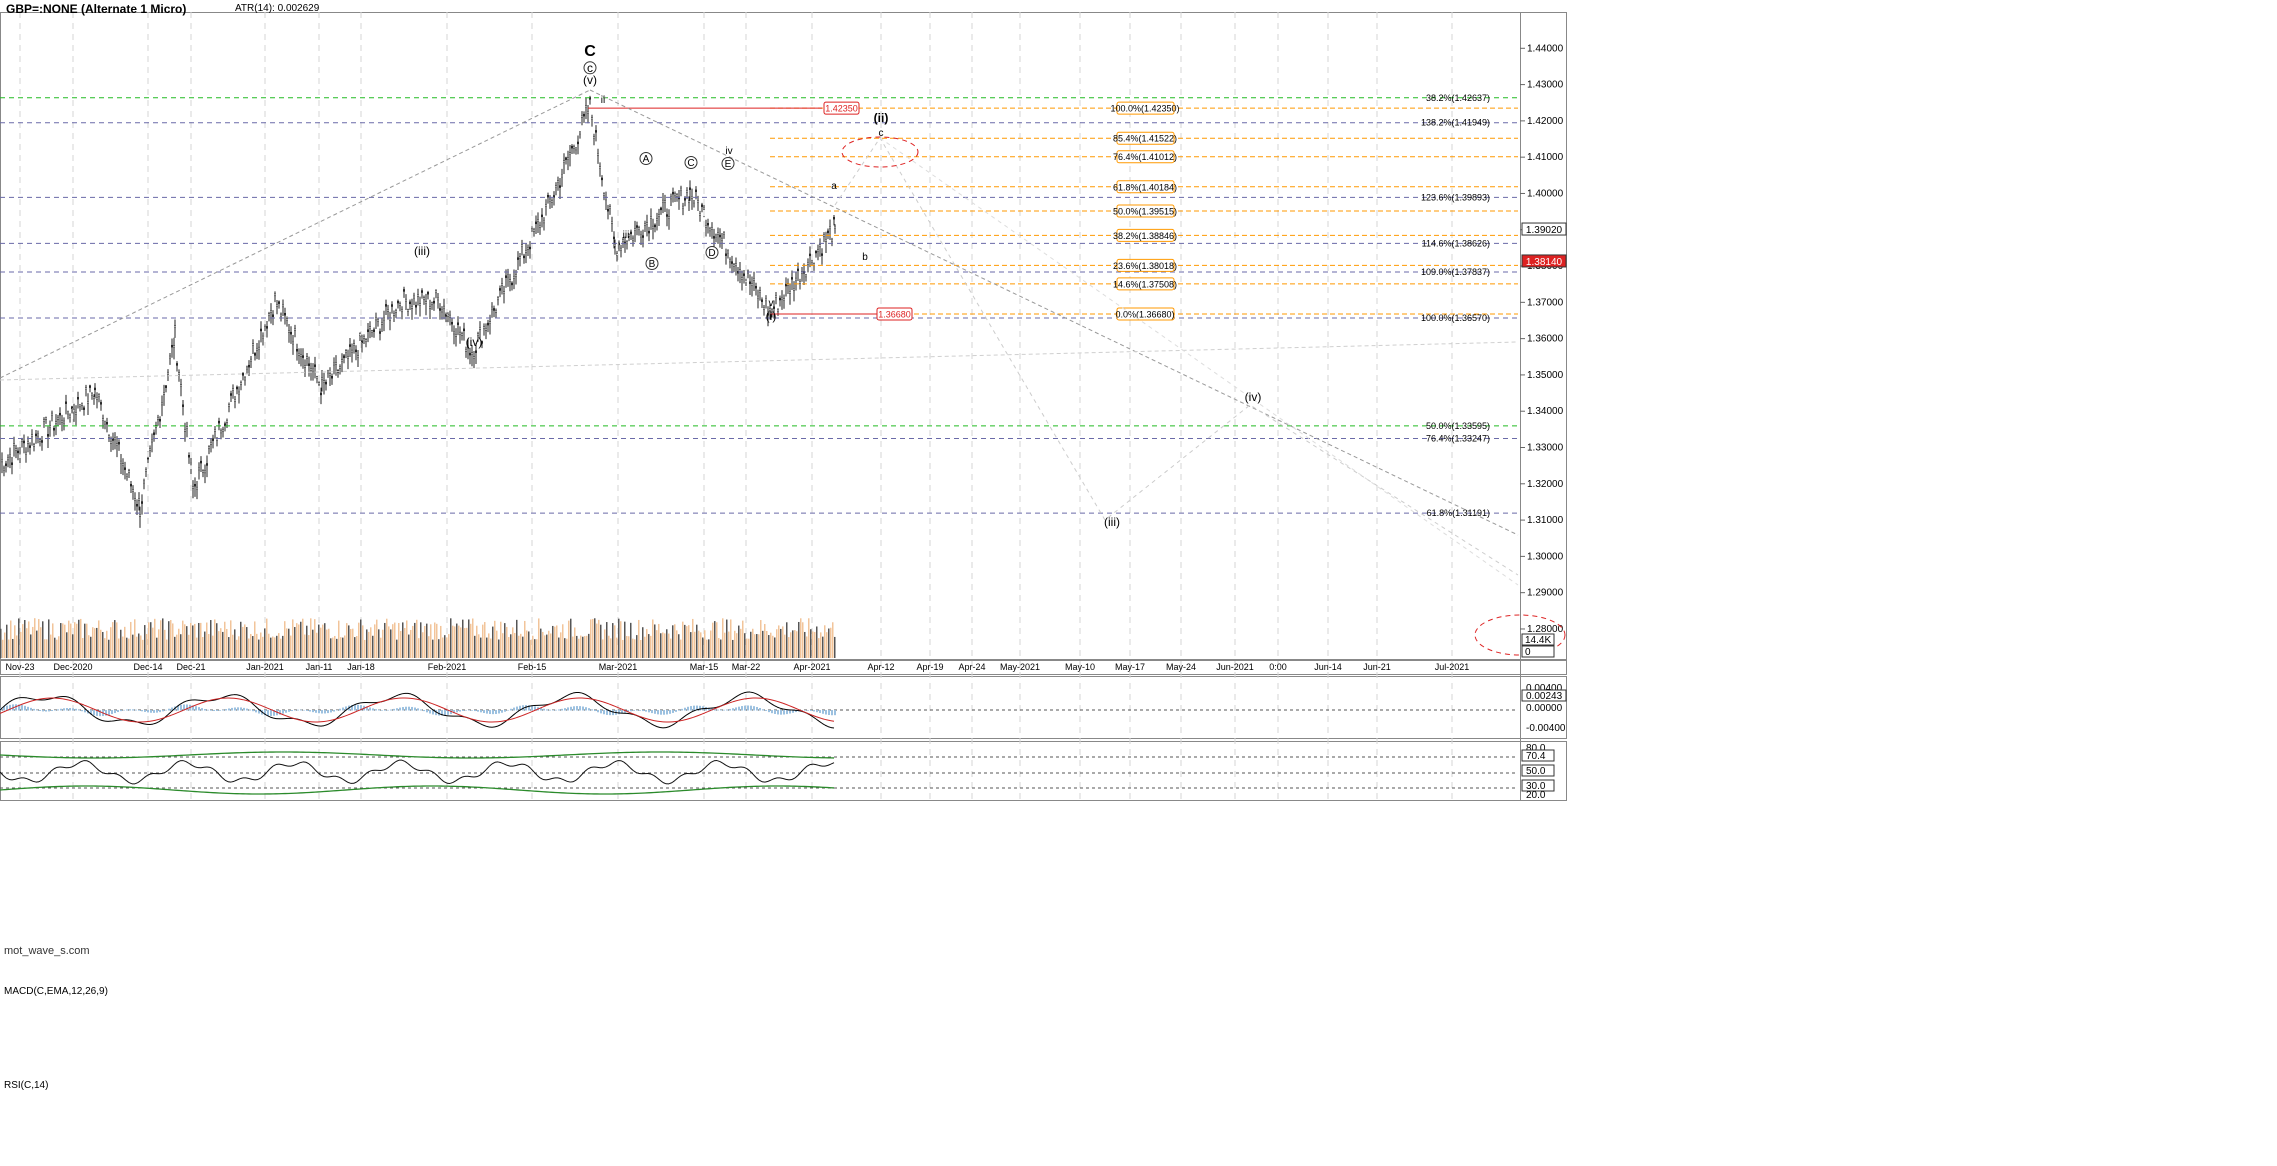 The width and height of the screenshot is (2277, 1166). Describe the element at coordinates (1455, 272) in the screenshot. I see `level-label: 109.0%(1.37837)` at that location.